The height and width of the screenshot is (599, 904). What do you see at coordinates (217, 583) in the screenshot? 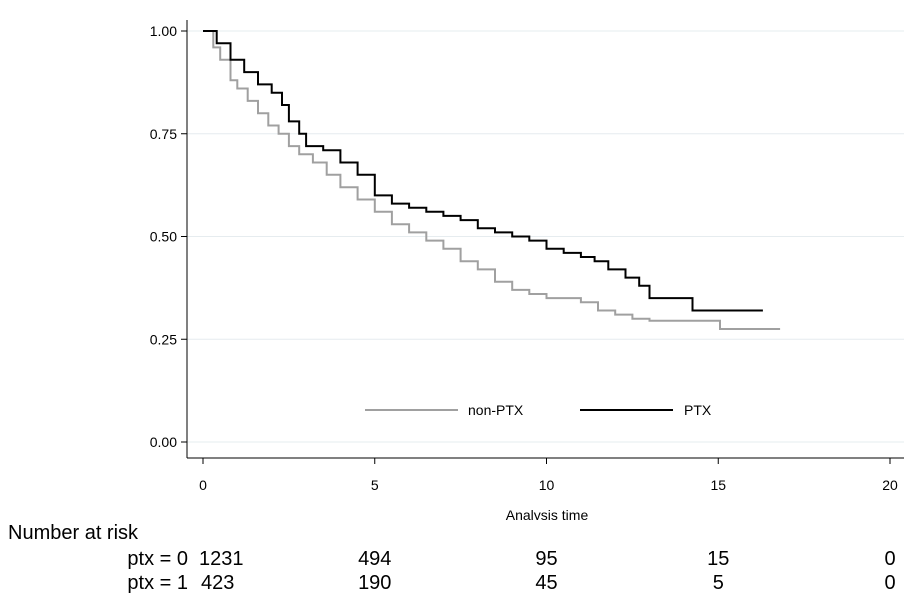
I see `risk-count: 423` at bounding box center [217, 583].